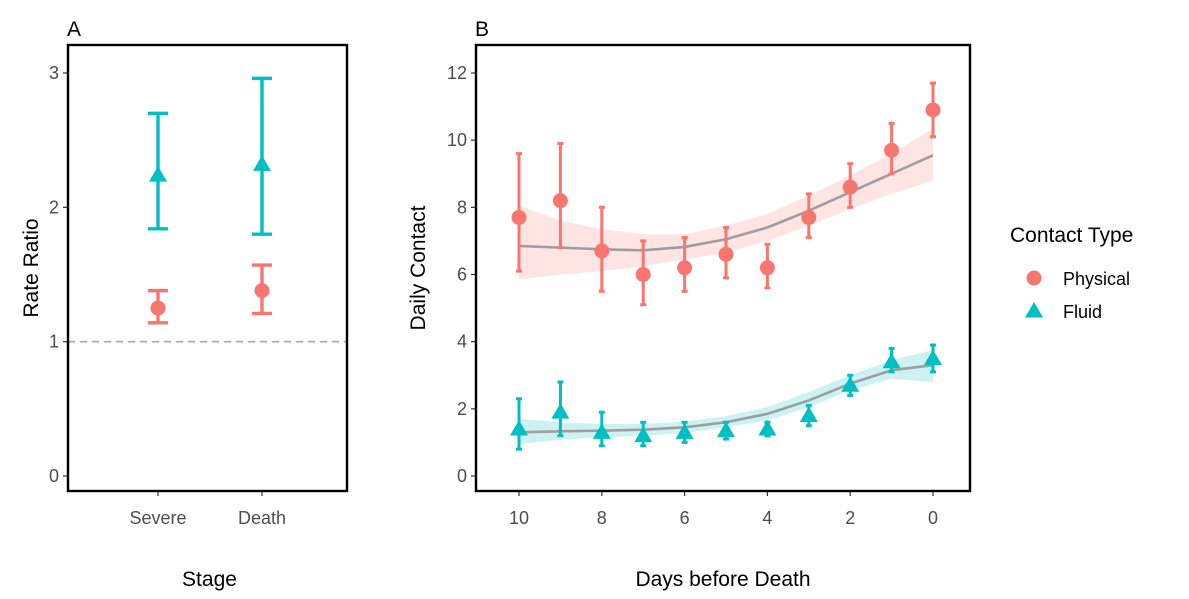 The height and width of the screenshot is (599, 1189). Describe the element at coordinates (519, 427) in the screenshot. I see `panel-b-fluid-day-10-point` at that location.